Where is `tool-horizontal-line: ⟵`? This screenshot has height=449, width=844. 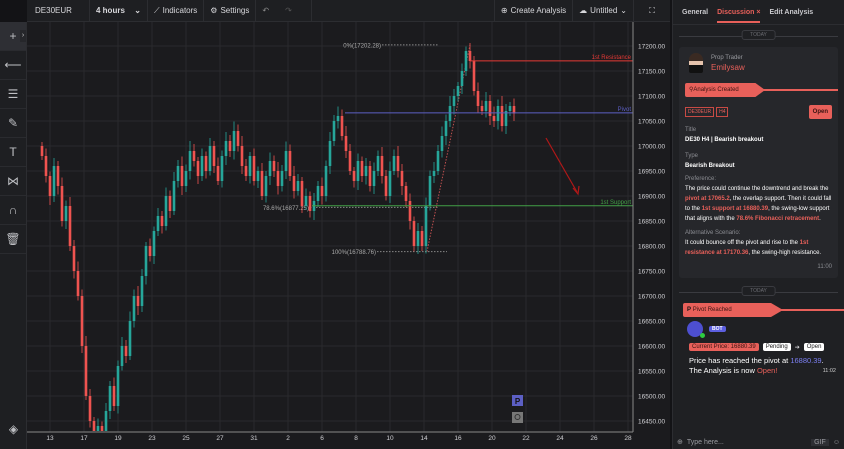 tool-horizontal-line: ⟵ is located at coordinates (13, 65).